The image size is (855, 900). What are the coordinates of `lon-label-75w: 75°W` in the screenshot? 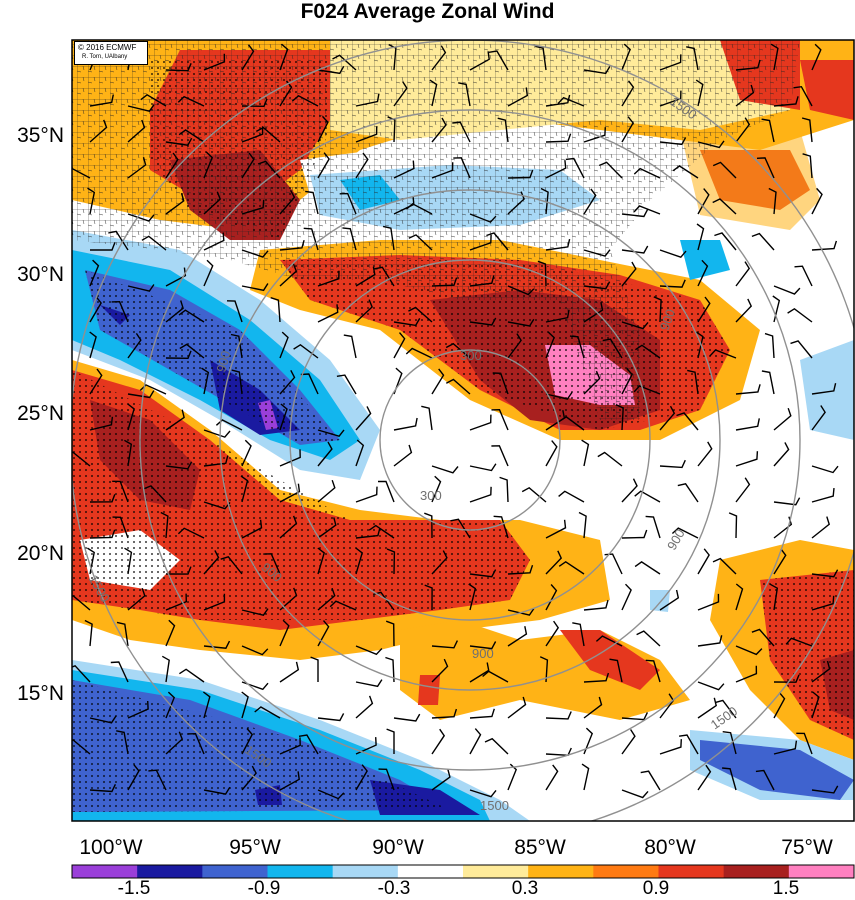 It's located at (807, 847).